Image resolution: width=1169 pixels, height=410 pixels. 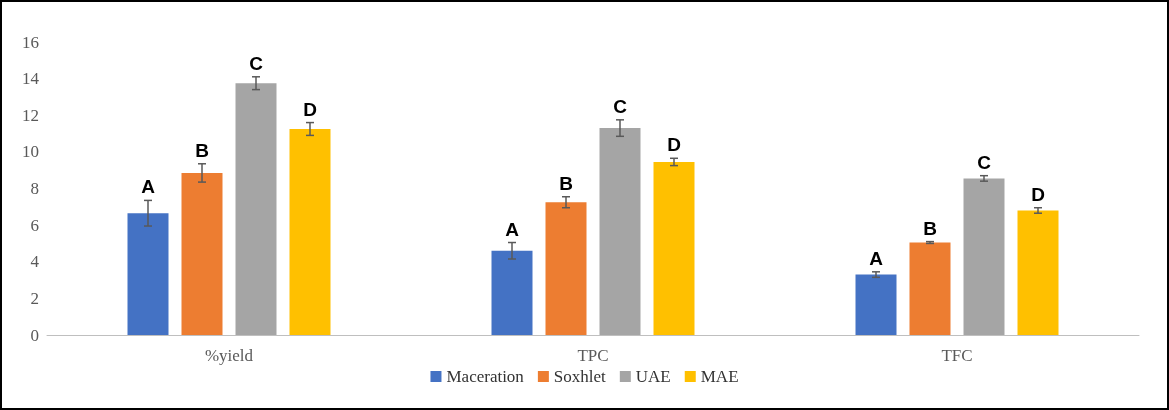 I want to click on x-tick-label: TFC, so click(x=957, y=355).